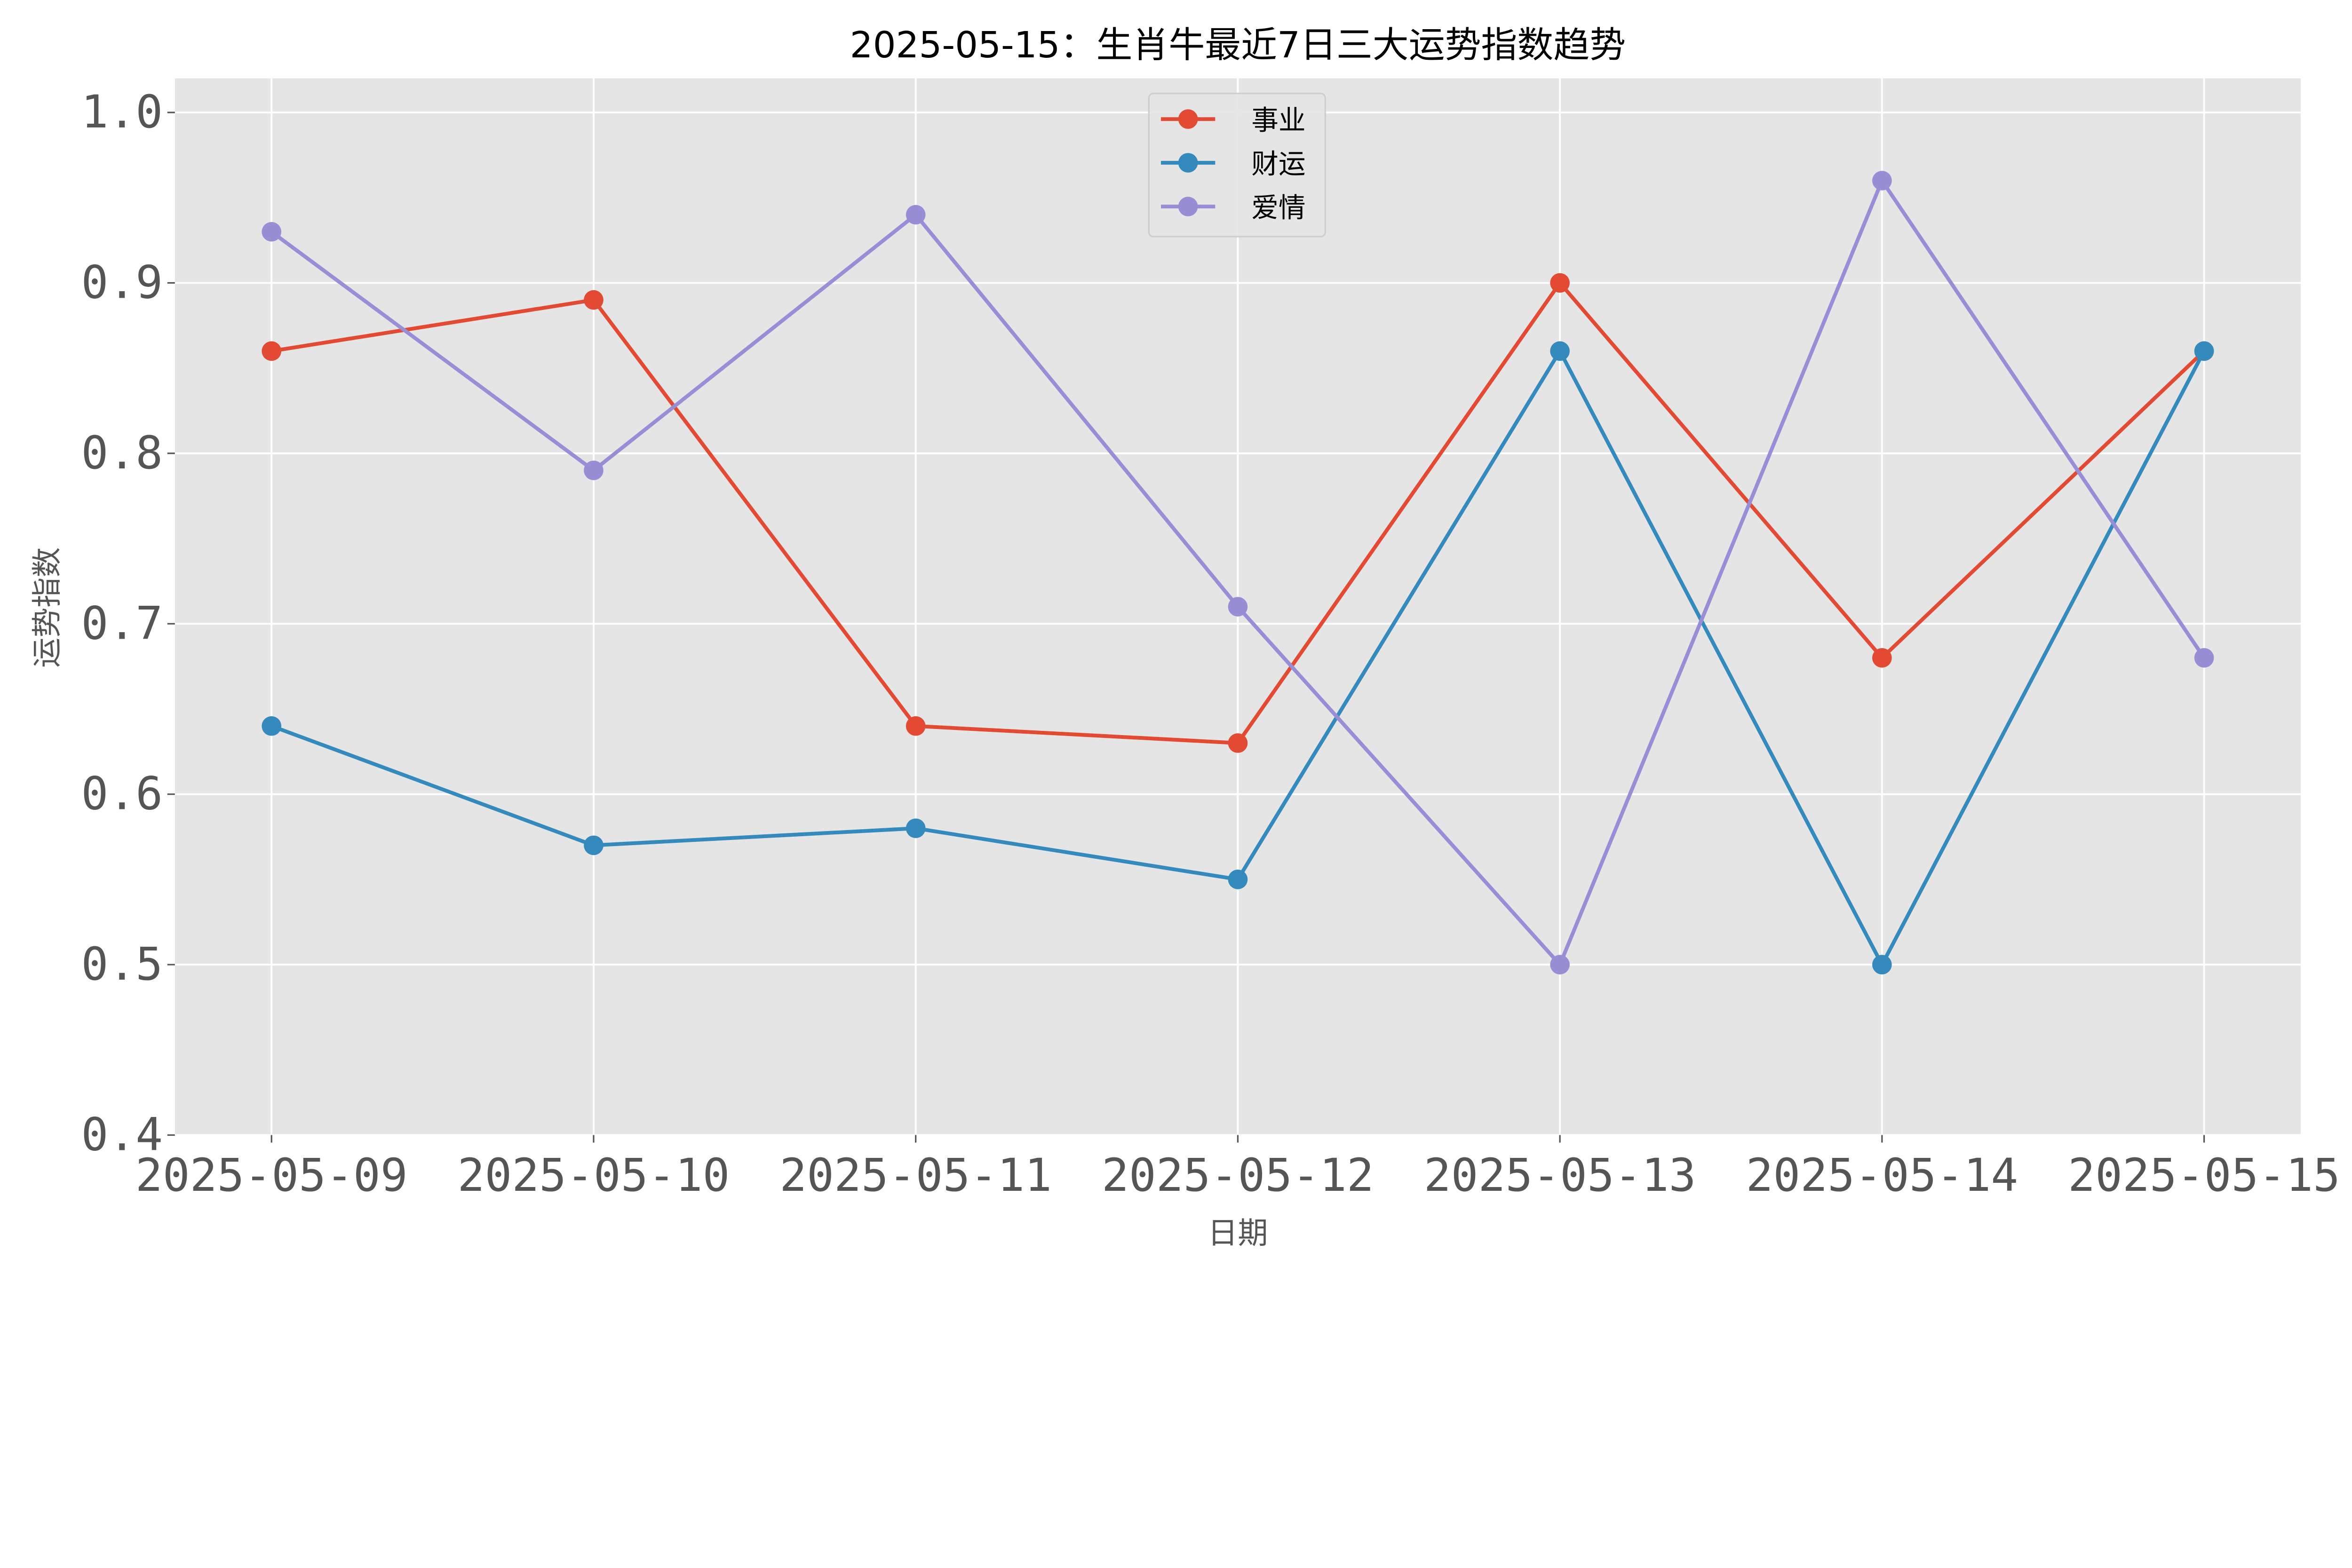 The height and width of the screenshot is (1568, 2352). I want to click on y-axis-label: 运势指数, so click(47, 607).